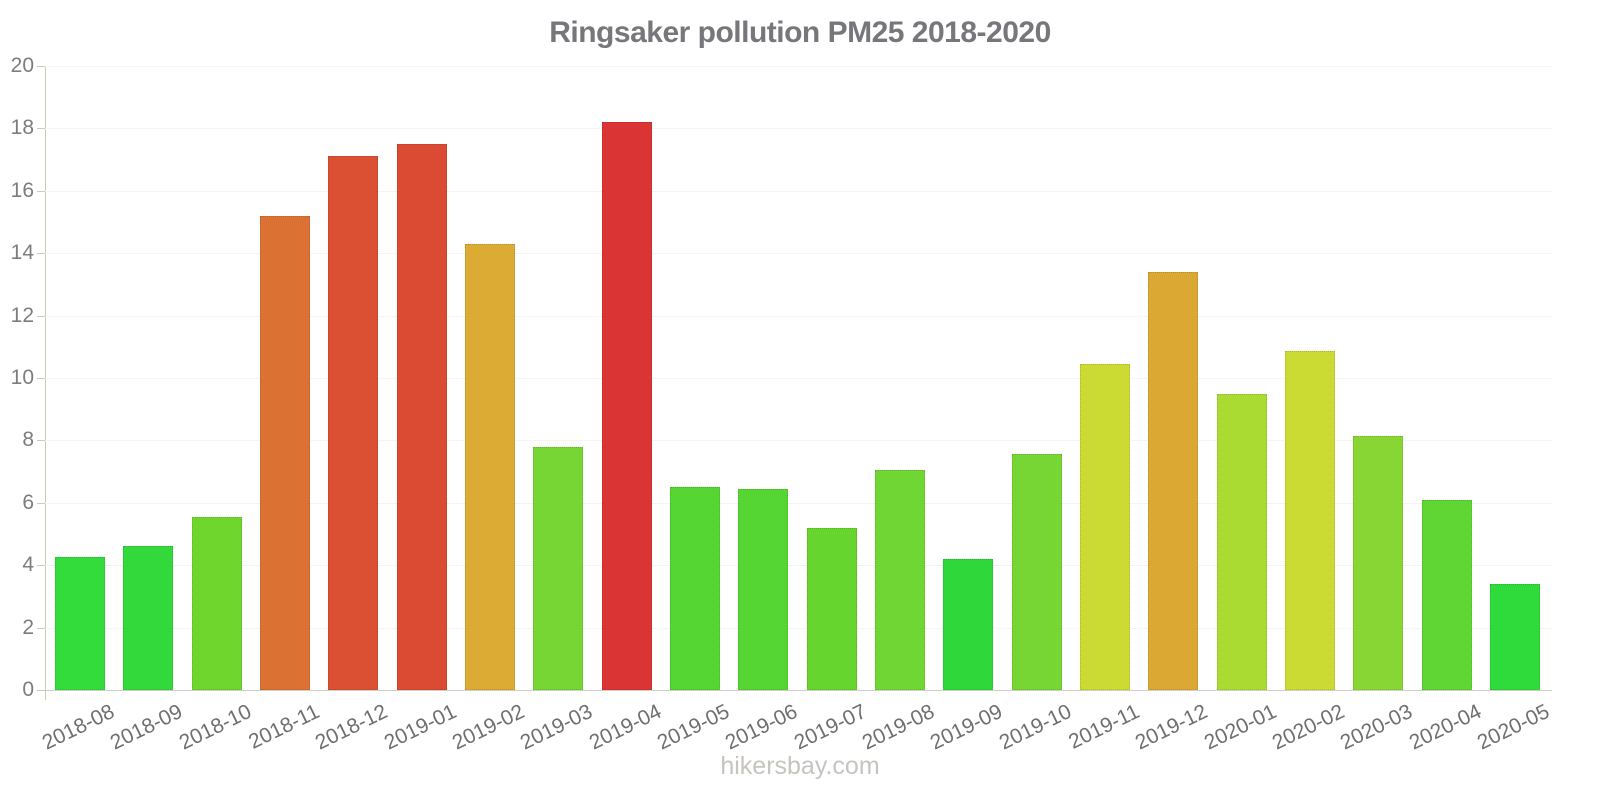 The image size is (1600, 800). What do you see at coordinates (1513, 727) in the screenshot?
I see `x-tick-label: 2020-05` at bounding box center [1513, 727].